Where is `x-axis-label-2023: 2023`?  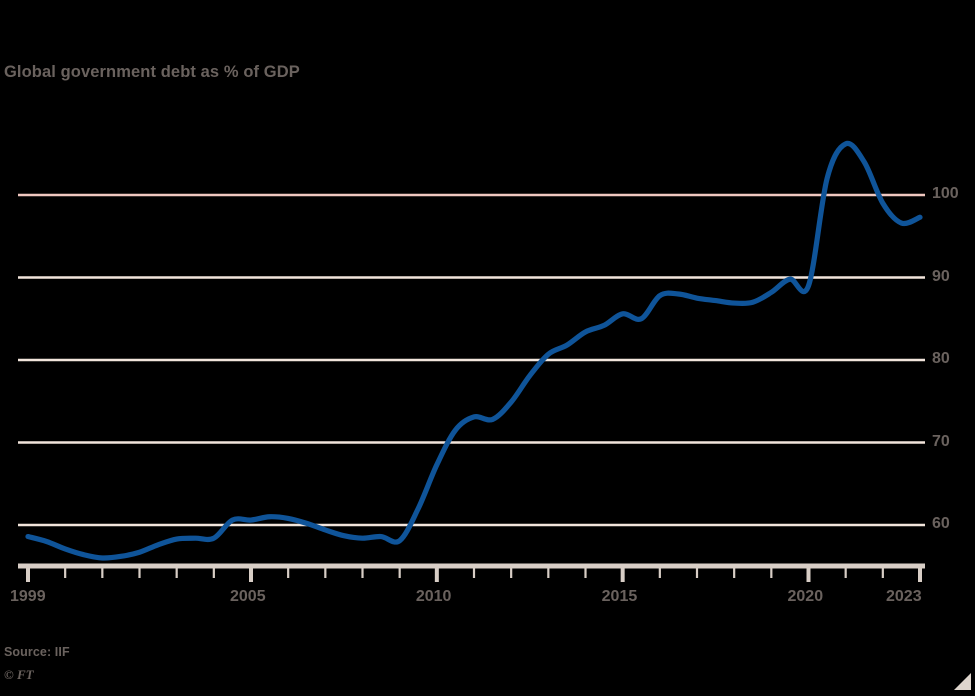 x-axis-label-2023: 2023 is located at coordinates (904, 596).